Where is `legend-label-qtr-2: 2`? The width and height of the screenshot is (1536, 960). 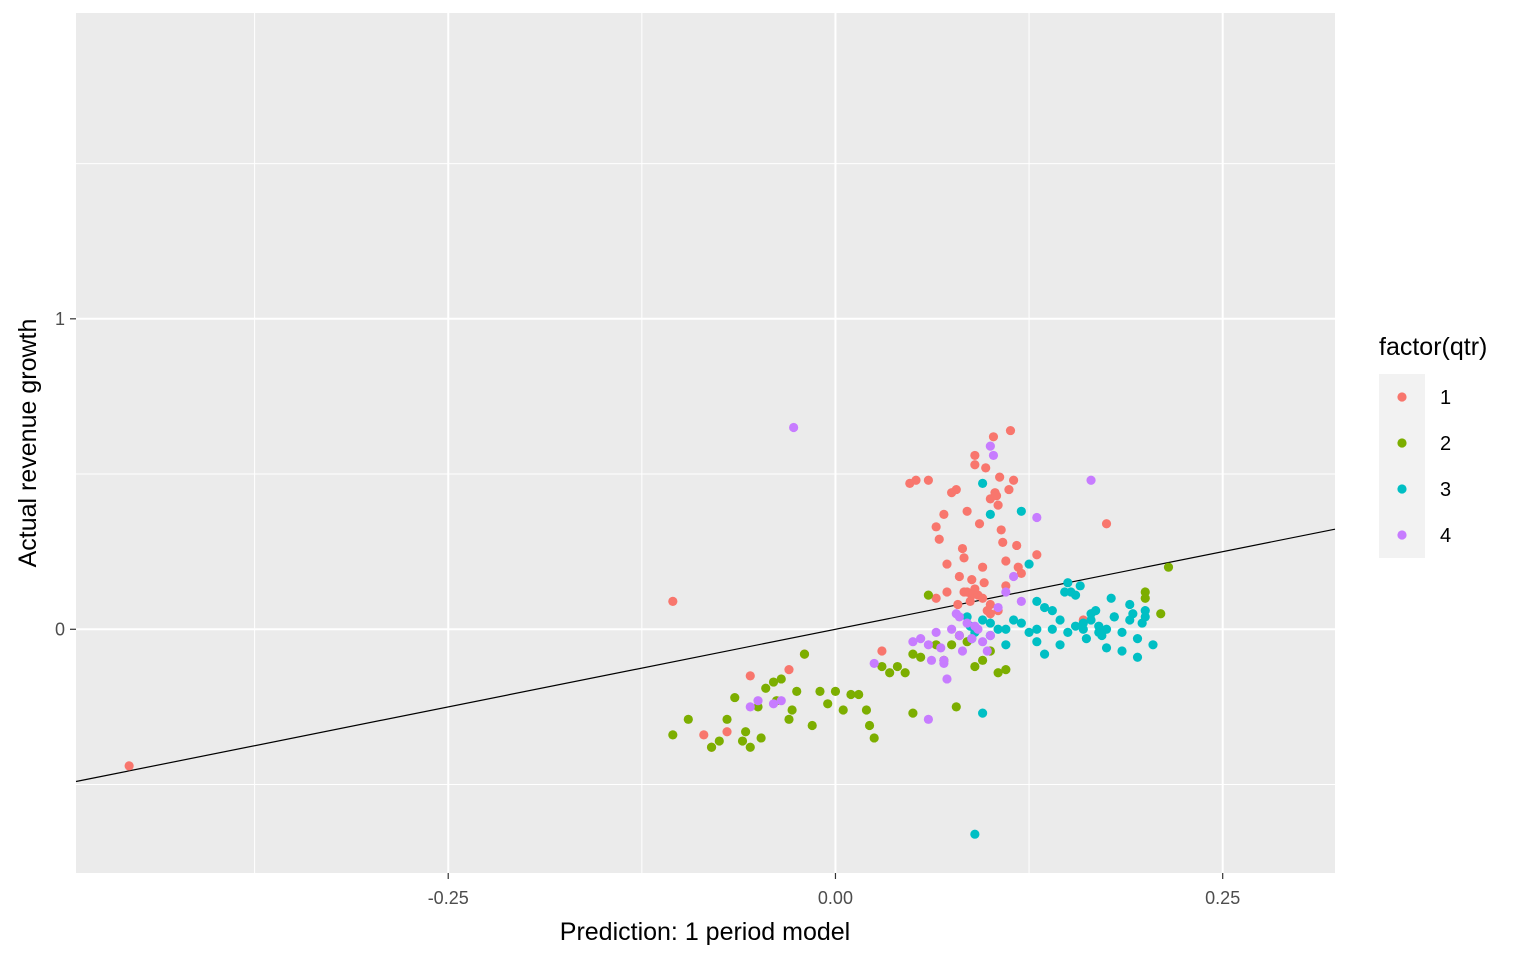 legend-label-qtr-2: 2 is located at coordinates (1445, 444).